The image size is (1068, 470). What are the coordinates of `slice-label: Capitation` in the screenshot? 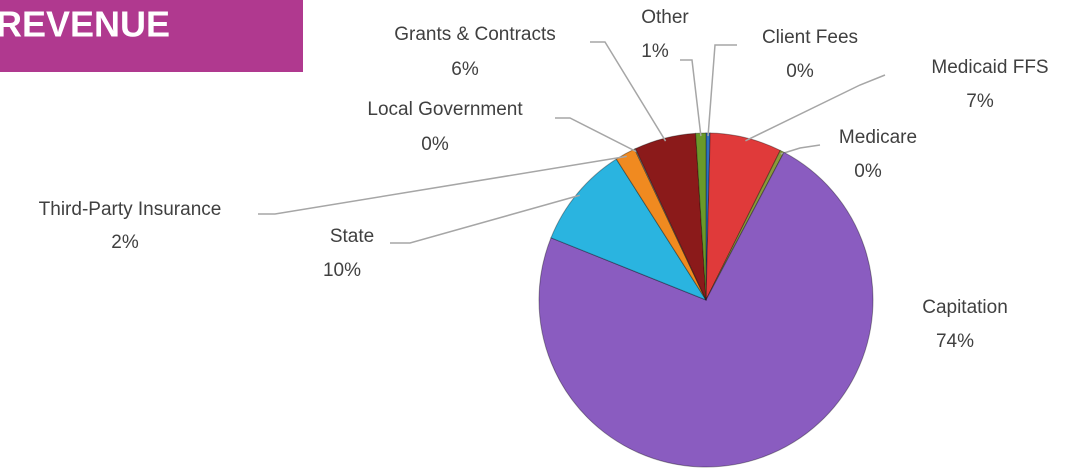 It's located at (965, 307).